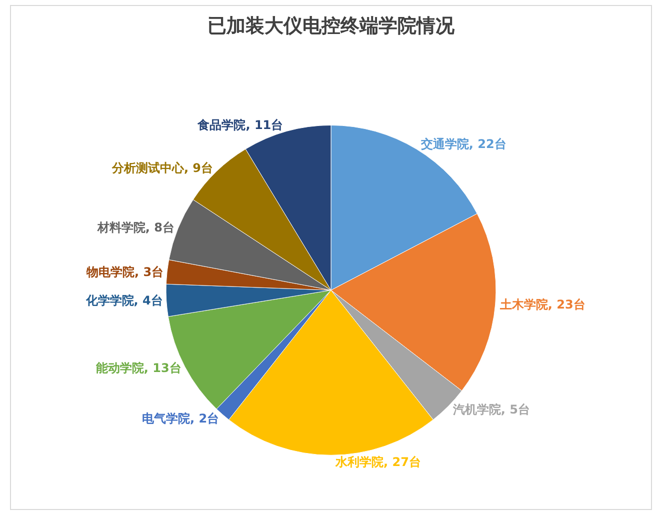 The width and height of the screenshot is (663, 516). What do you see at coordinates (181, 418) in the screenshot?
I see `slice-label: 电气学院, 2台` at bounding box center [181, 418].